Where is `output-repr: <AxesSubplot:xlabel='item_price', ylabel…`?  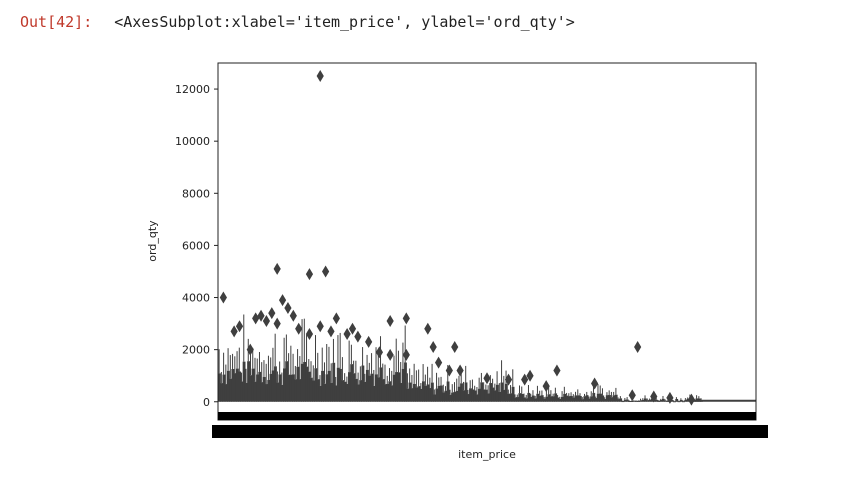
output-repr: <AxesSubplot:xlabel='item_price', ylabel… is located at coordinates (344, 22).